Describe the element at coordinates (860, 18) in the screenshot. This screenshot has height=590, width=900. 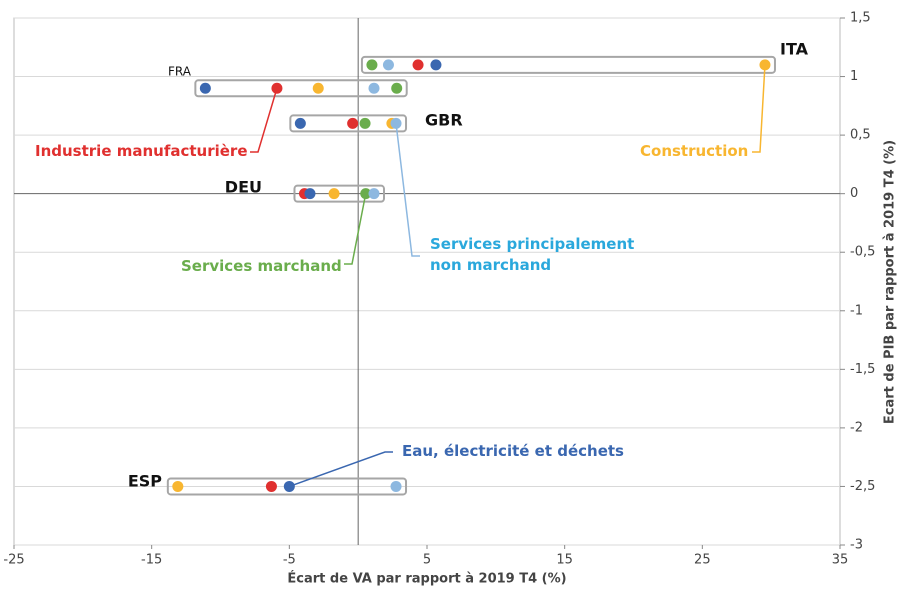
I see `y-tick-label: 1,5` at that location.